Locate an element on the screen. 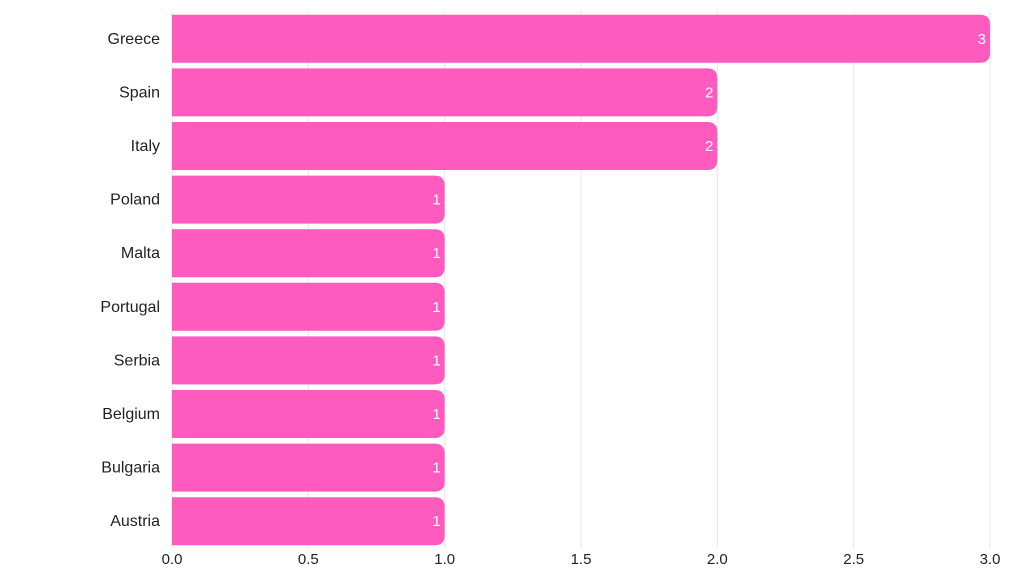  bar-malta is located at coordinates (308, 253).